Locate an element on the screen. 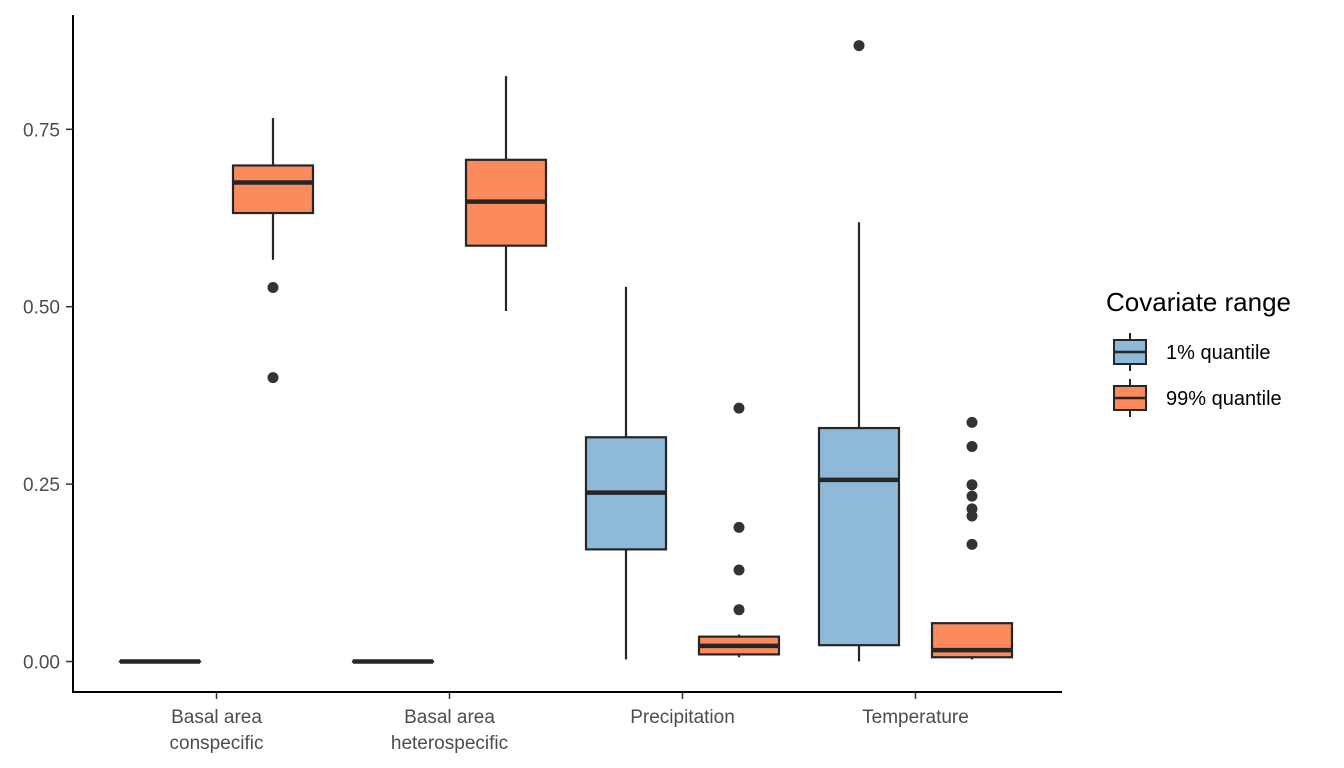 Image resolution: width=1344 pixels, height=768 pixels. x-tick-label: Precipitation is located at coordinates (682, 717).